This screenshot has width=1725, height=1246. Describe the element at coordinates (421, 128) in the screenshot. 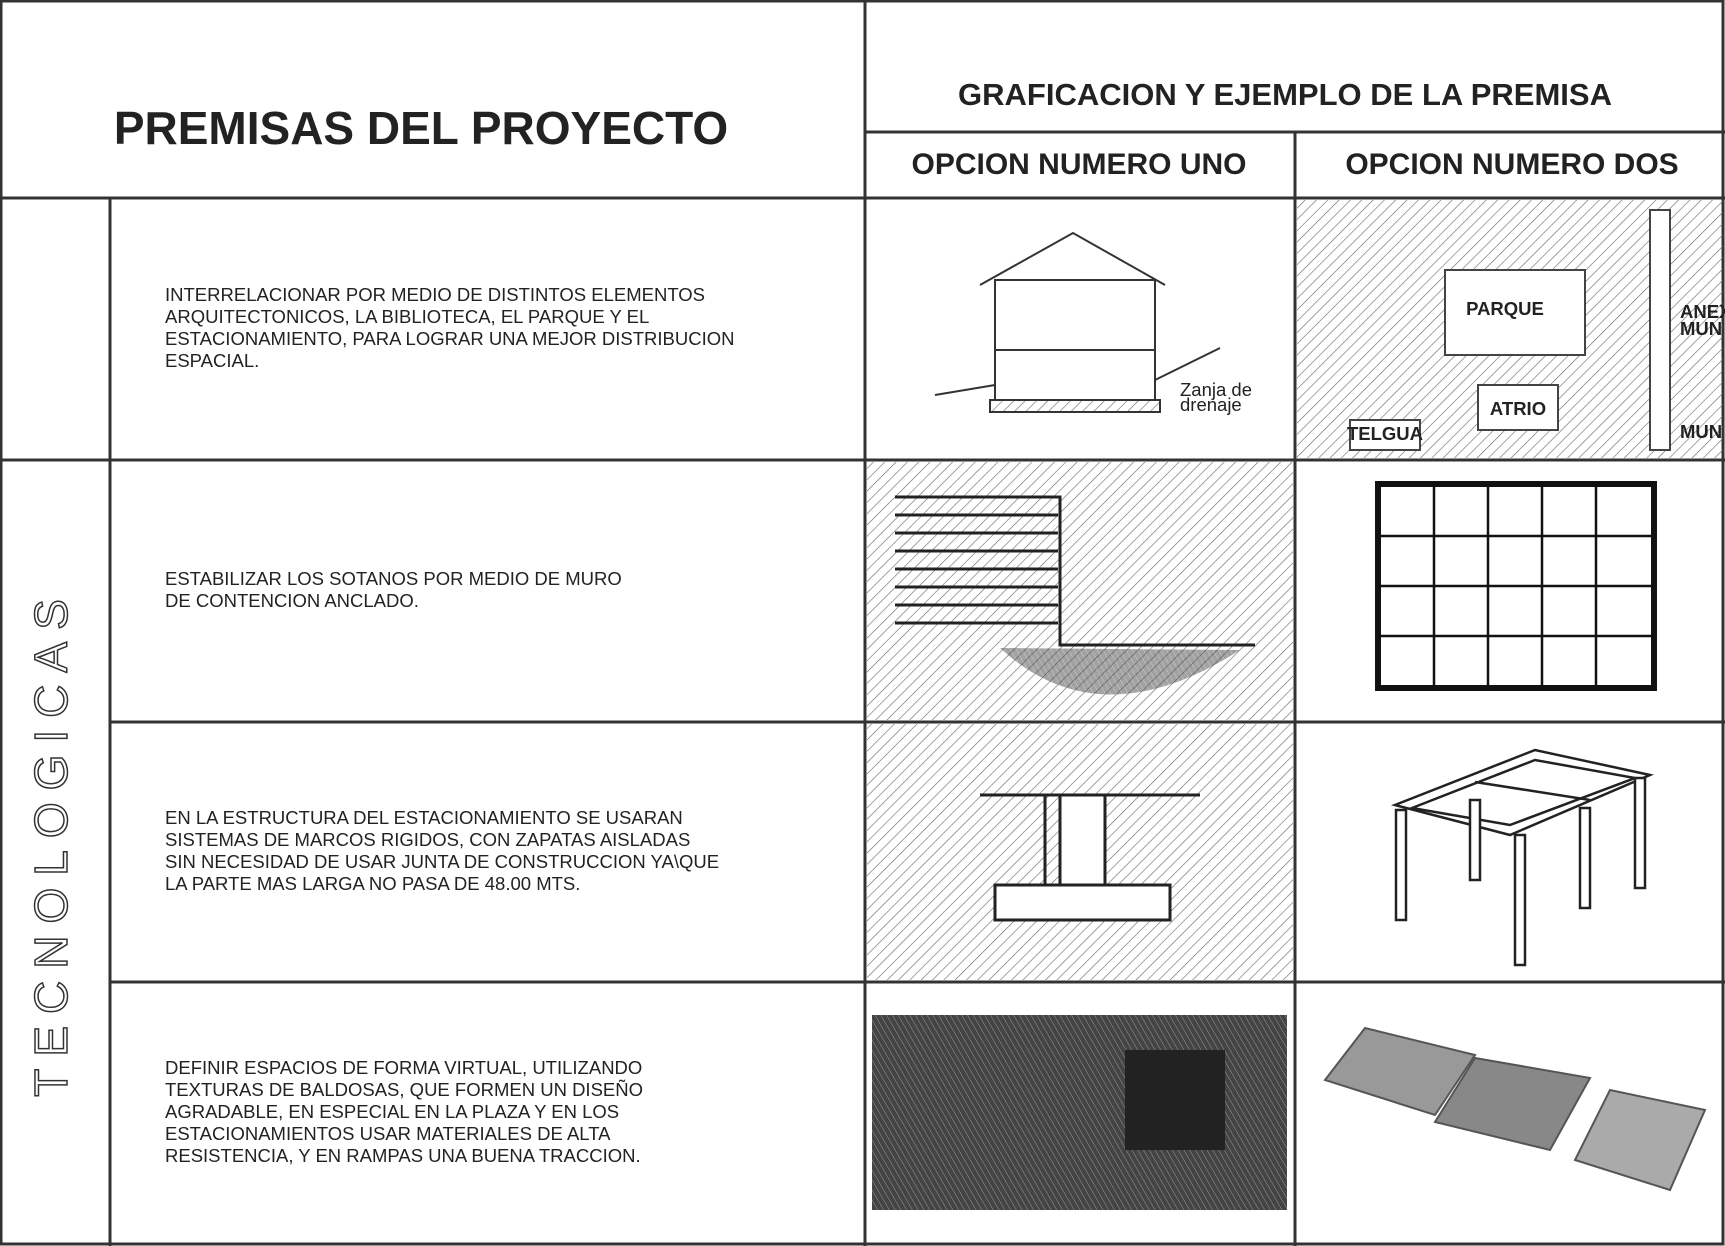

I see `title: PREMISAS DEL PROYECTO` at that location.